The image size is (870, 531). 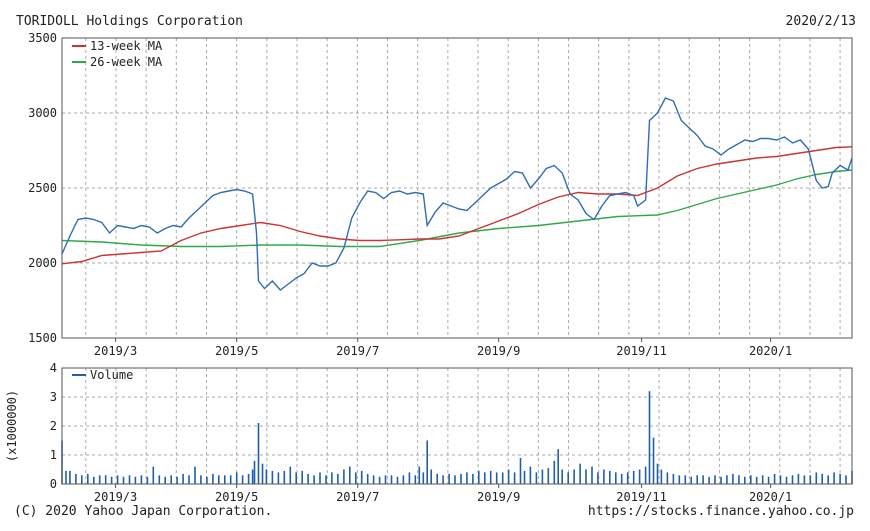 I want to click on volume-x-tick-label: 2019/3, so click(x=115, y=497).